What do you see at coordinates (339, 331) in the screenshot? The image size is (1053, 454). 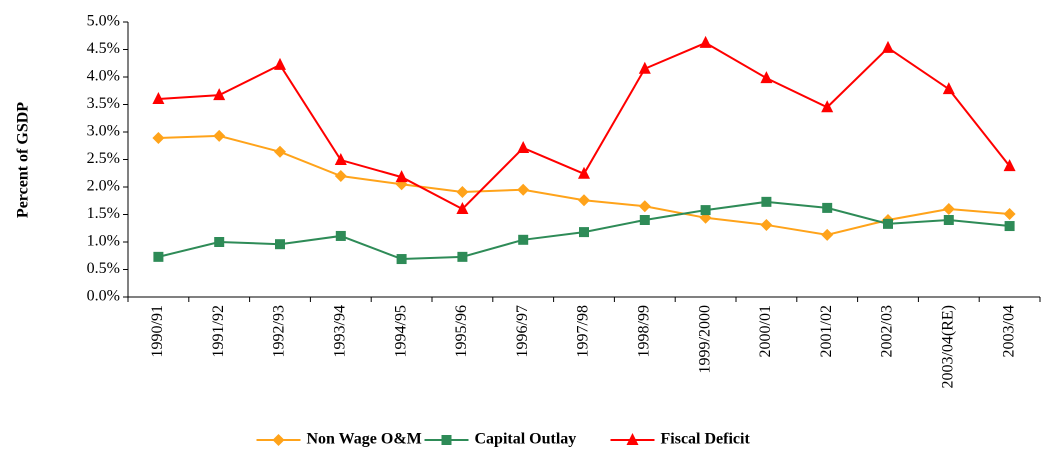 I see `x-tick-label: 1993/94` at bounding box center [339, 331].